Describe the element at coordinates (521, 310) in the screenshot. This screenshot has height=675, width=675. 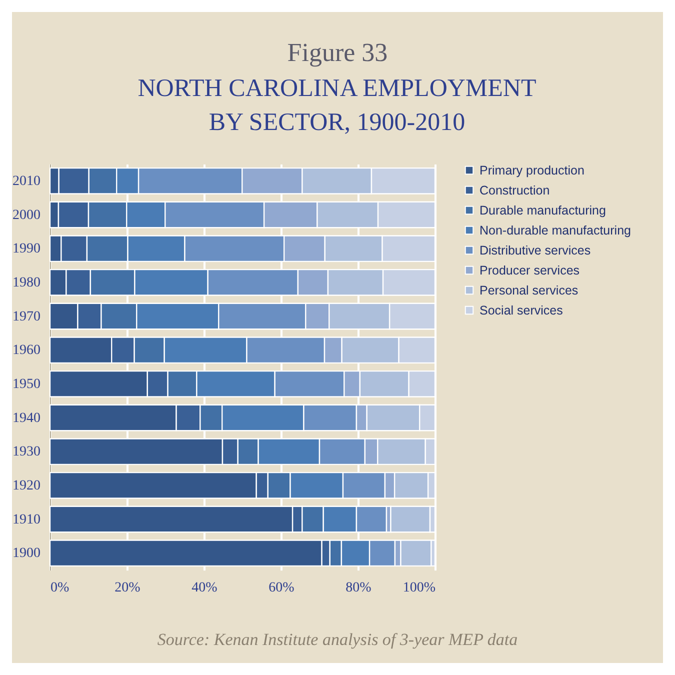
I see `legend-label: Social services` at that location.